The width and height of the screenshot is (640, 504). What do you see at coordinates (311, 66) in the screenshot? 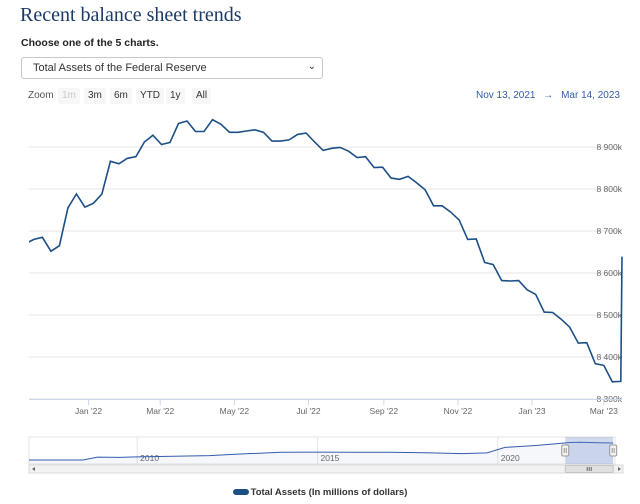
I see `chevron-down-icon: ⌄` at bounding box center [311, 66].